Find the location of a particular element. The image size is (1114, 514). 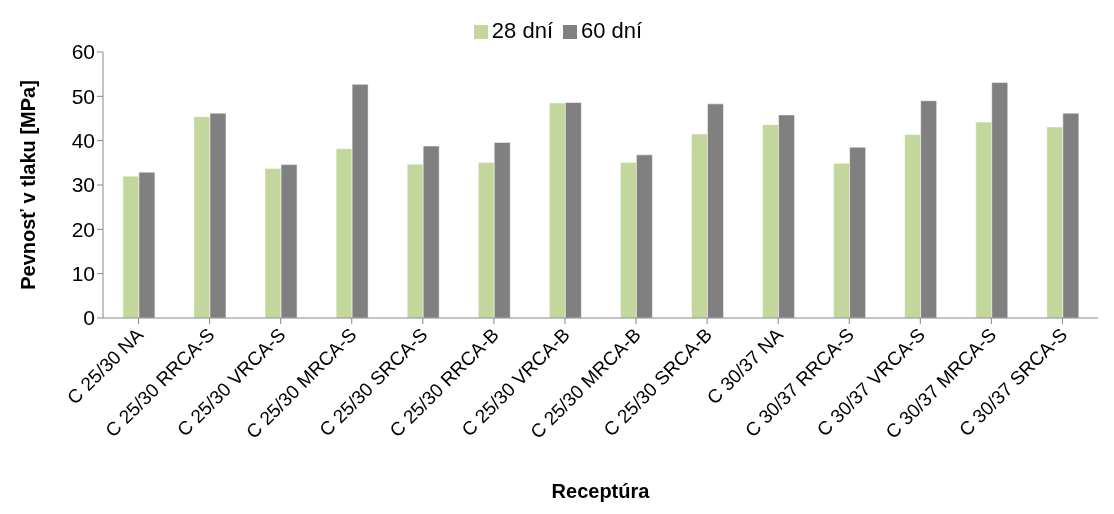

x-axis-title: Receptúra is located at coordinates (601, 491).